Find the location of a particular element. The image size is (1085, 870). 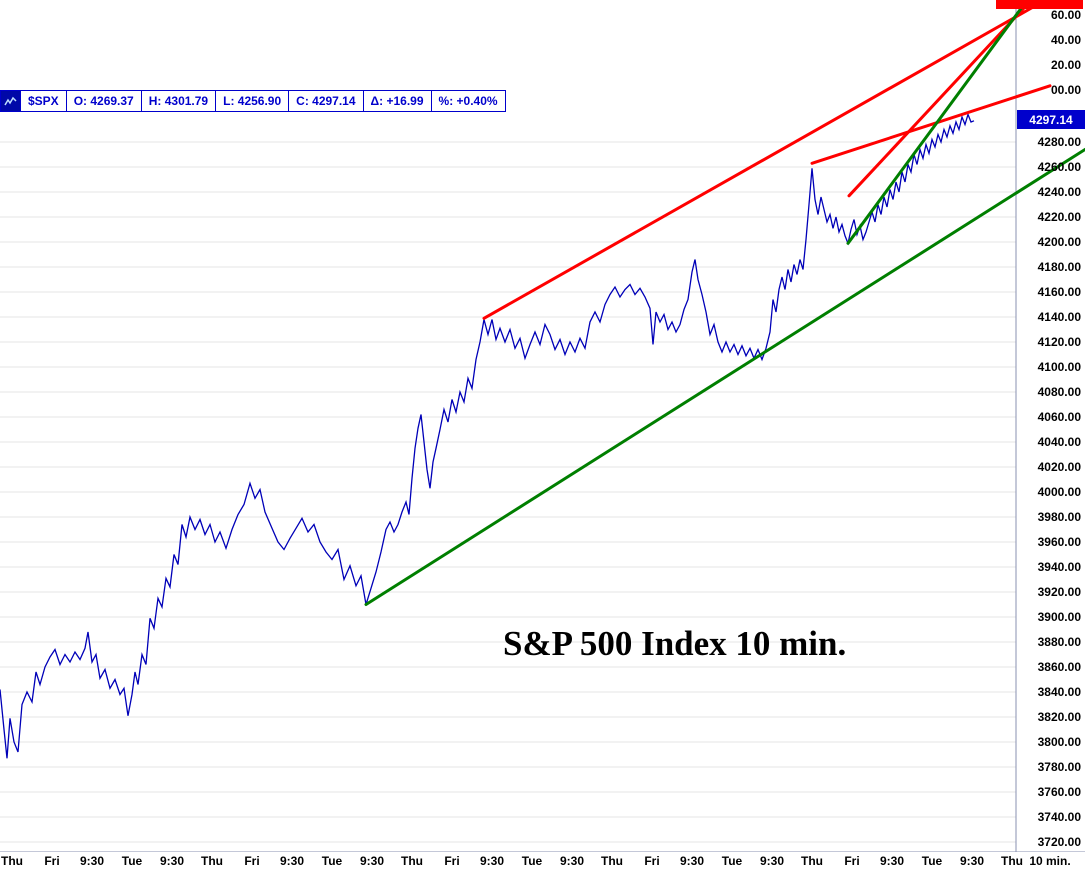

price-axis-label: 4280.00 is located at coordinates (1059, 142).